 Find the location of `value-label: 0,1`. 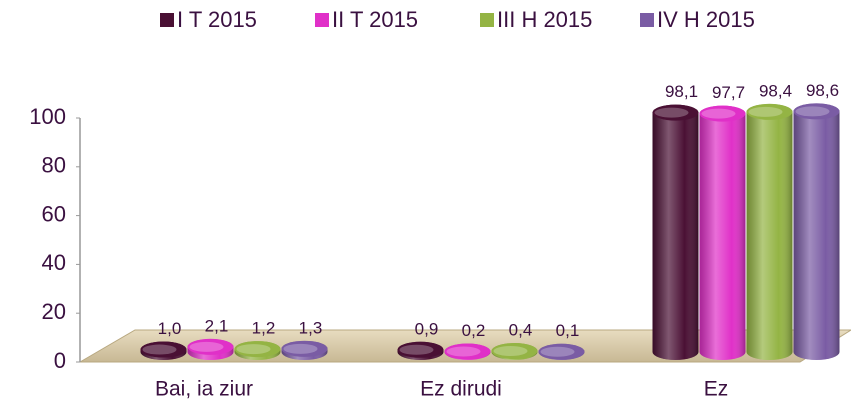

value-label: 0,1 is located at coordinates (568, 330).